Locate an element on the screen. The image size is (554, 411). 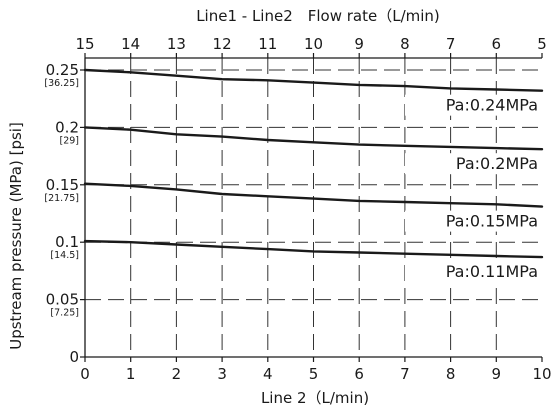
y-tick-label: 0 is located at coordinates (74, 357).